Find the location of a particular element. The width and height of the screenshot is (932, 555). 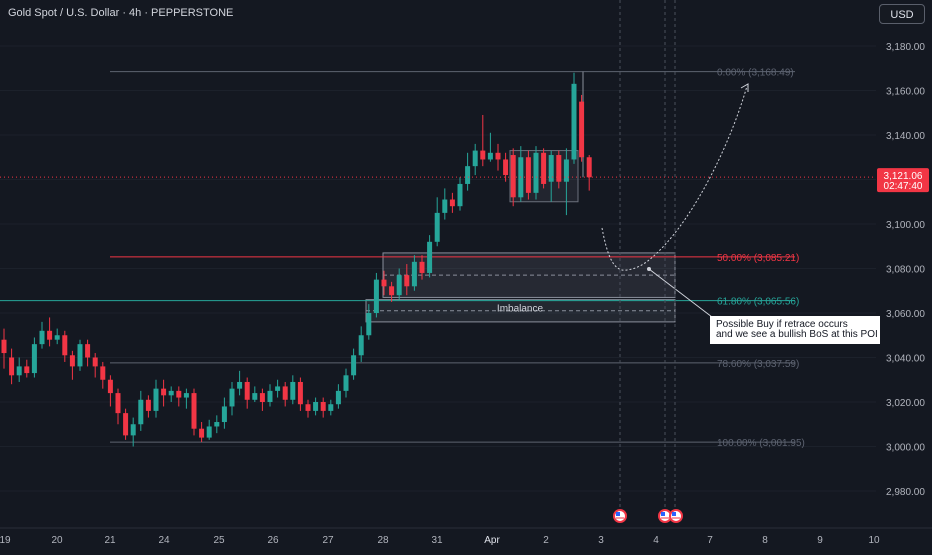

y-tick-label: 3,060.00 is located at coordinates (905, 314).